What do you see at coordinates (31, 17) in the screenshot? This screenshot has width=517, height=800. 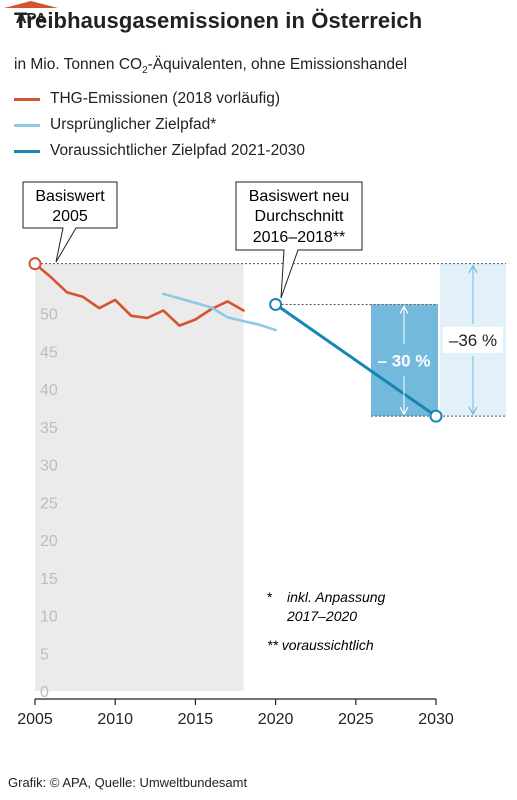 I see `apa-logo-text: APA` at bounding box center [31, 17].